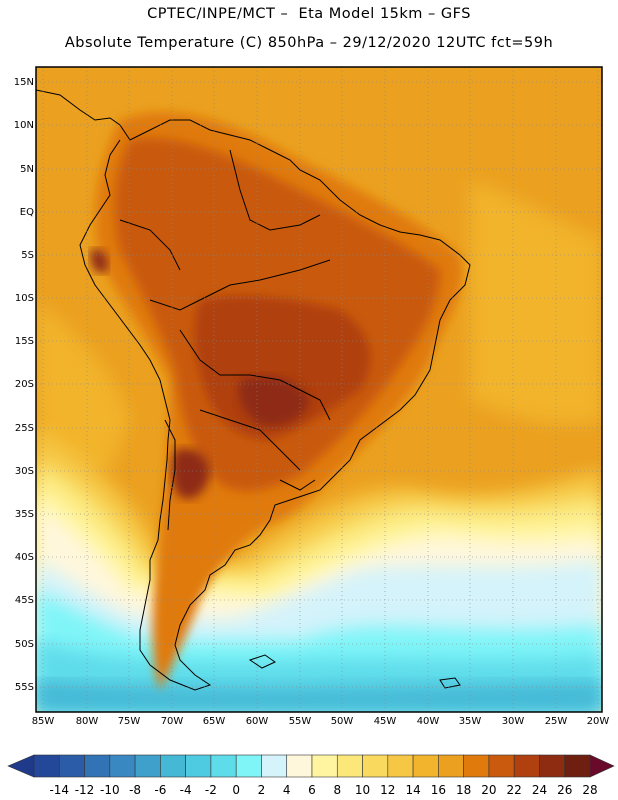 Image resolution: width=618 pixels, height=800 pixels. Describe the element at coordinates (513, 721) in the screenshot. I see `lon-label: 30W` at that location.